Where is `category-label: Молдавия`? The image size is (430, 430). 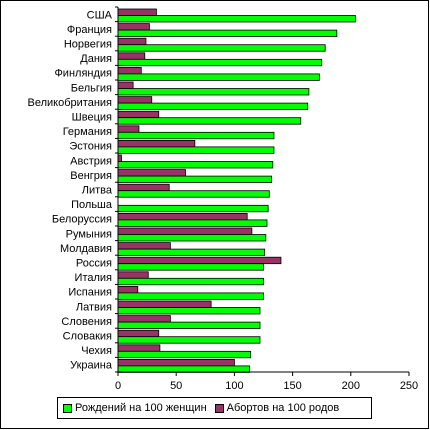 category-label: Молдавия is located at coordinates (86, 249).